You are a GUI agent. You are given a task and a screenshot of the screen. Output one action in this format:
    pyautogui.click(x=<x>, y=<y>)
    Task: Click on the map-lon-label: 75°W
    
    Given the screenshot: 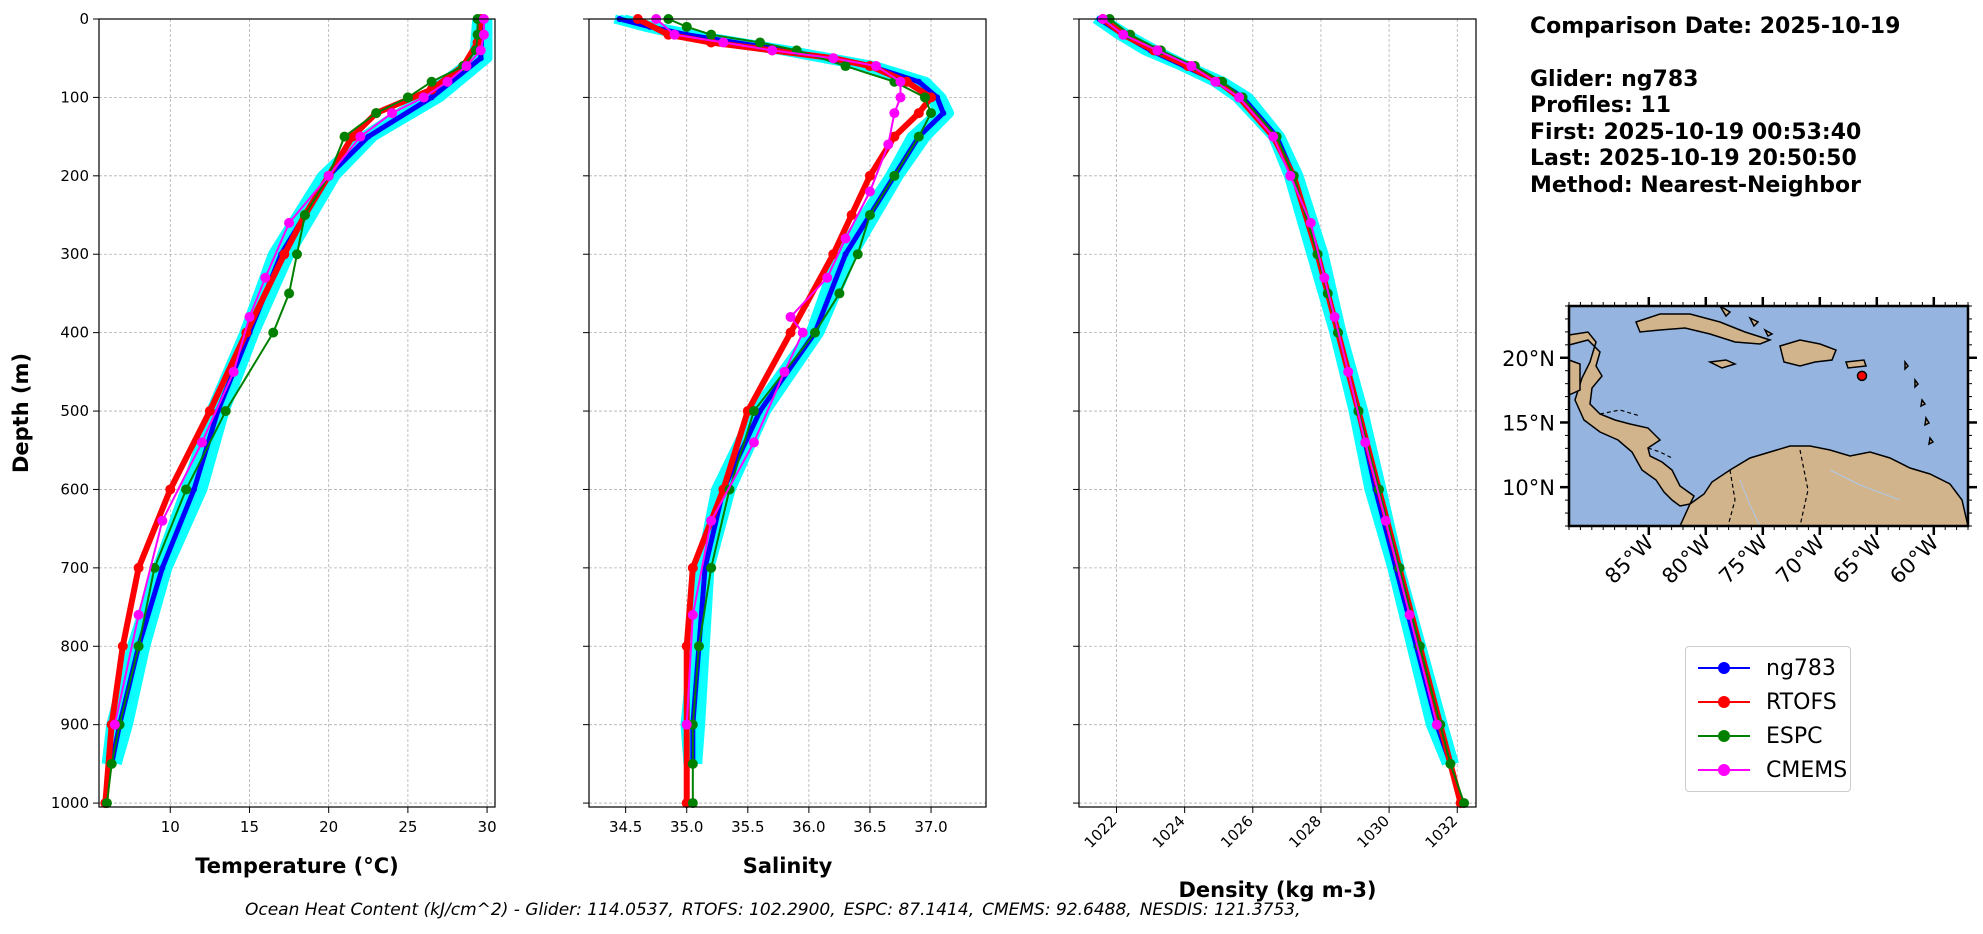 What is the action you would take?
    pyautogui.click(x=1743, y=559)
    